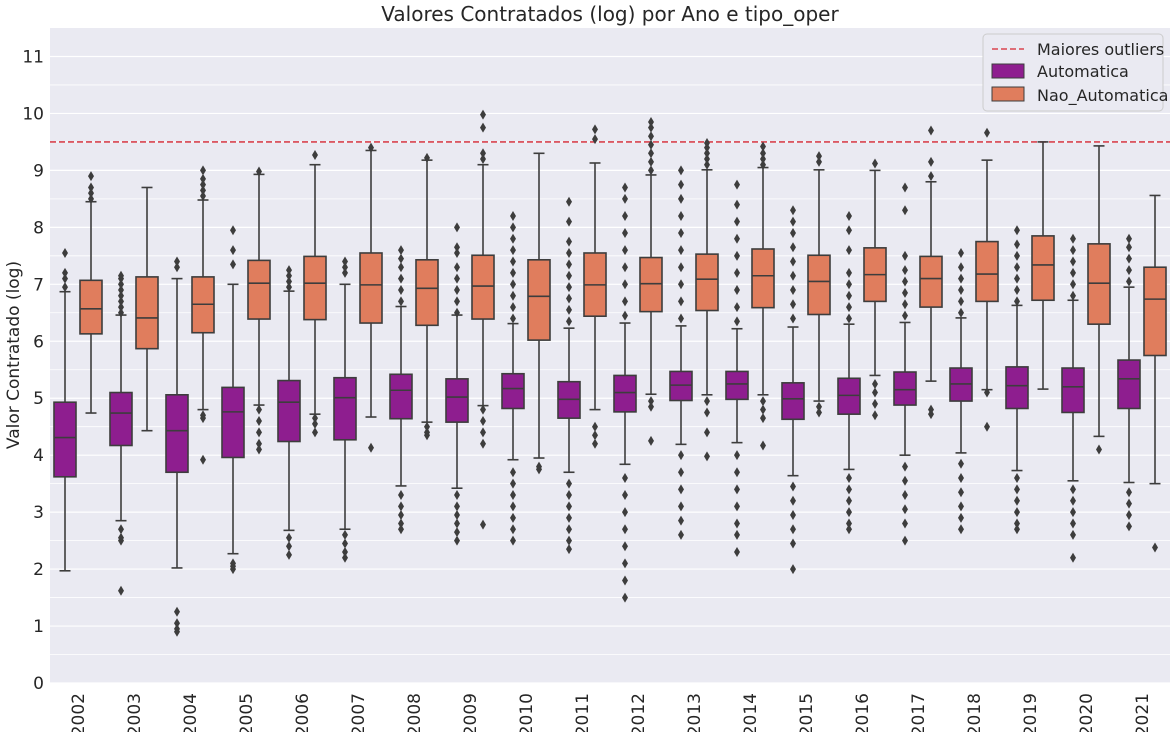 The image size is (1176, 732). What do you see at coordinates (345, 409) in the screenshot?
I see `box-automatica-2007` at bounding box center [345, 409].